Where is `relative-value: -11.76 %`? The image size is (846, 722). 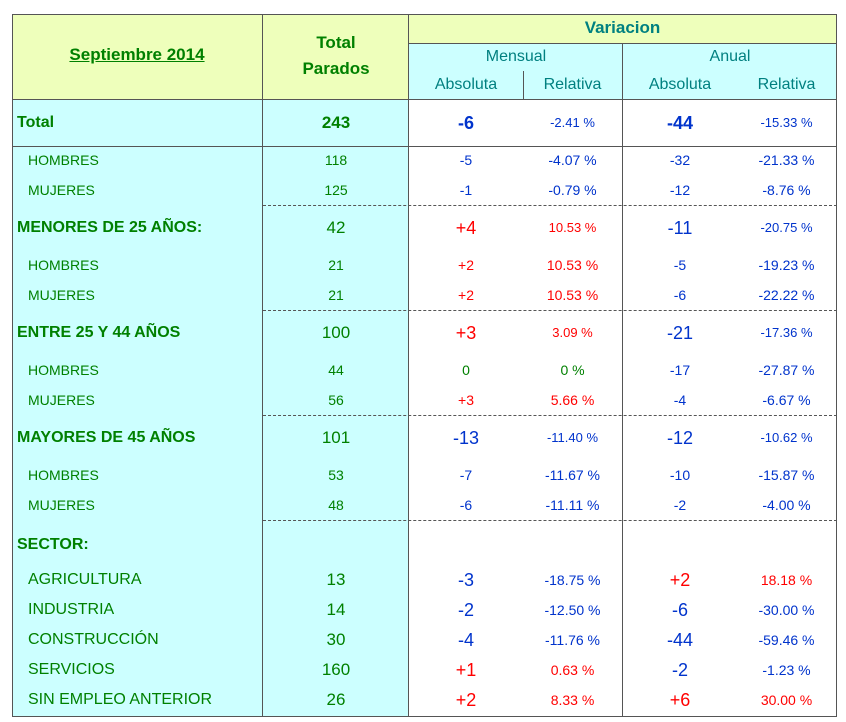 relative-value: -11.76 % is located at coordinates (572, 640).